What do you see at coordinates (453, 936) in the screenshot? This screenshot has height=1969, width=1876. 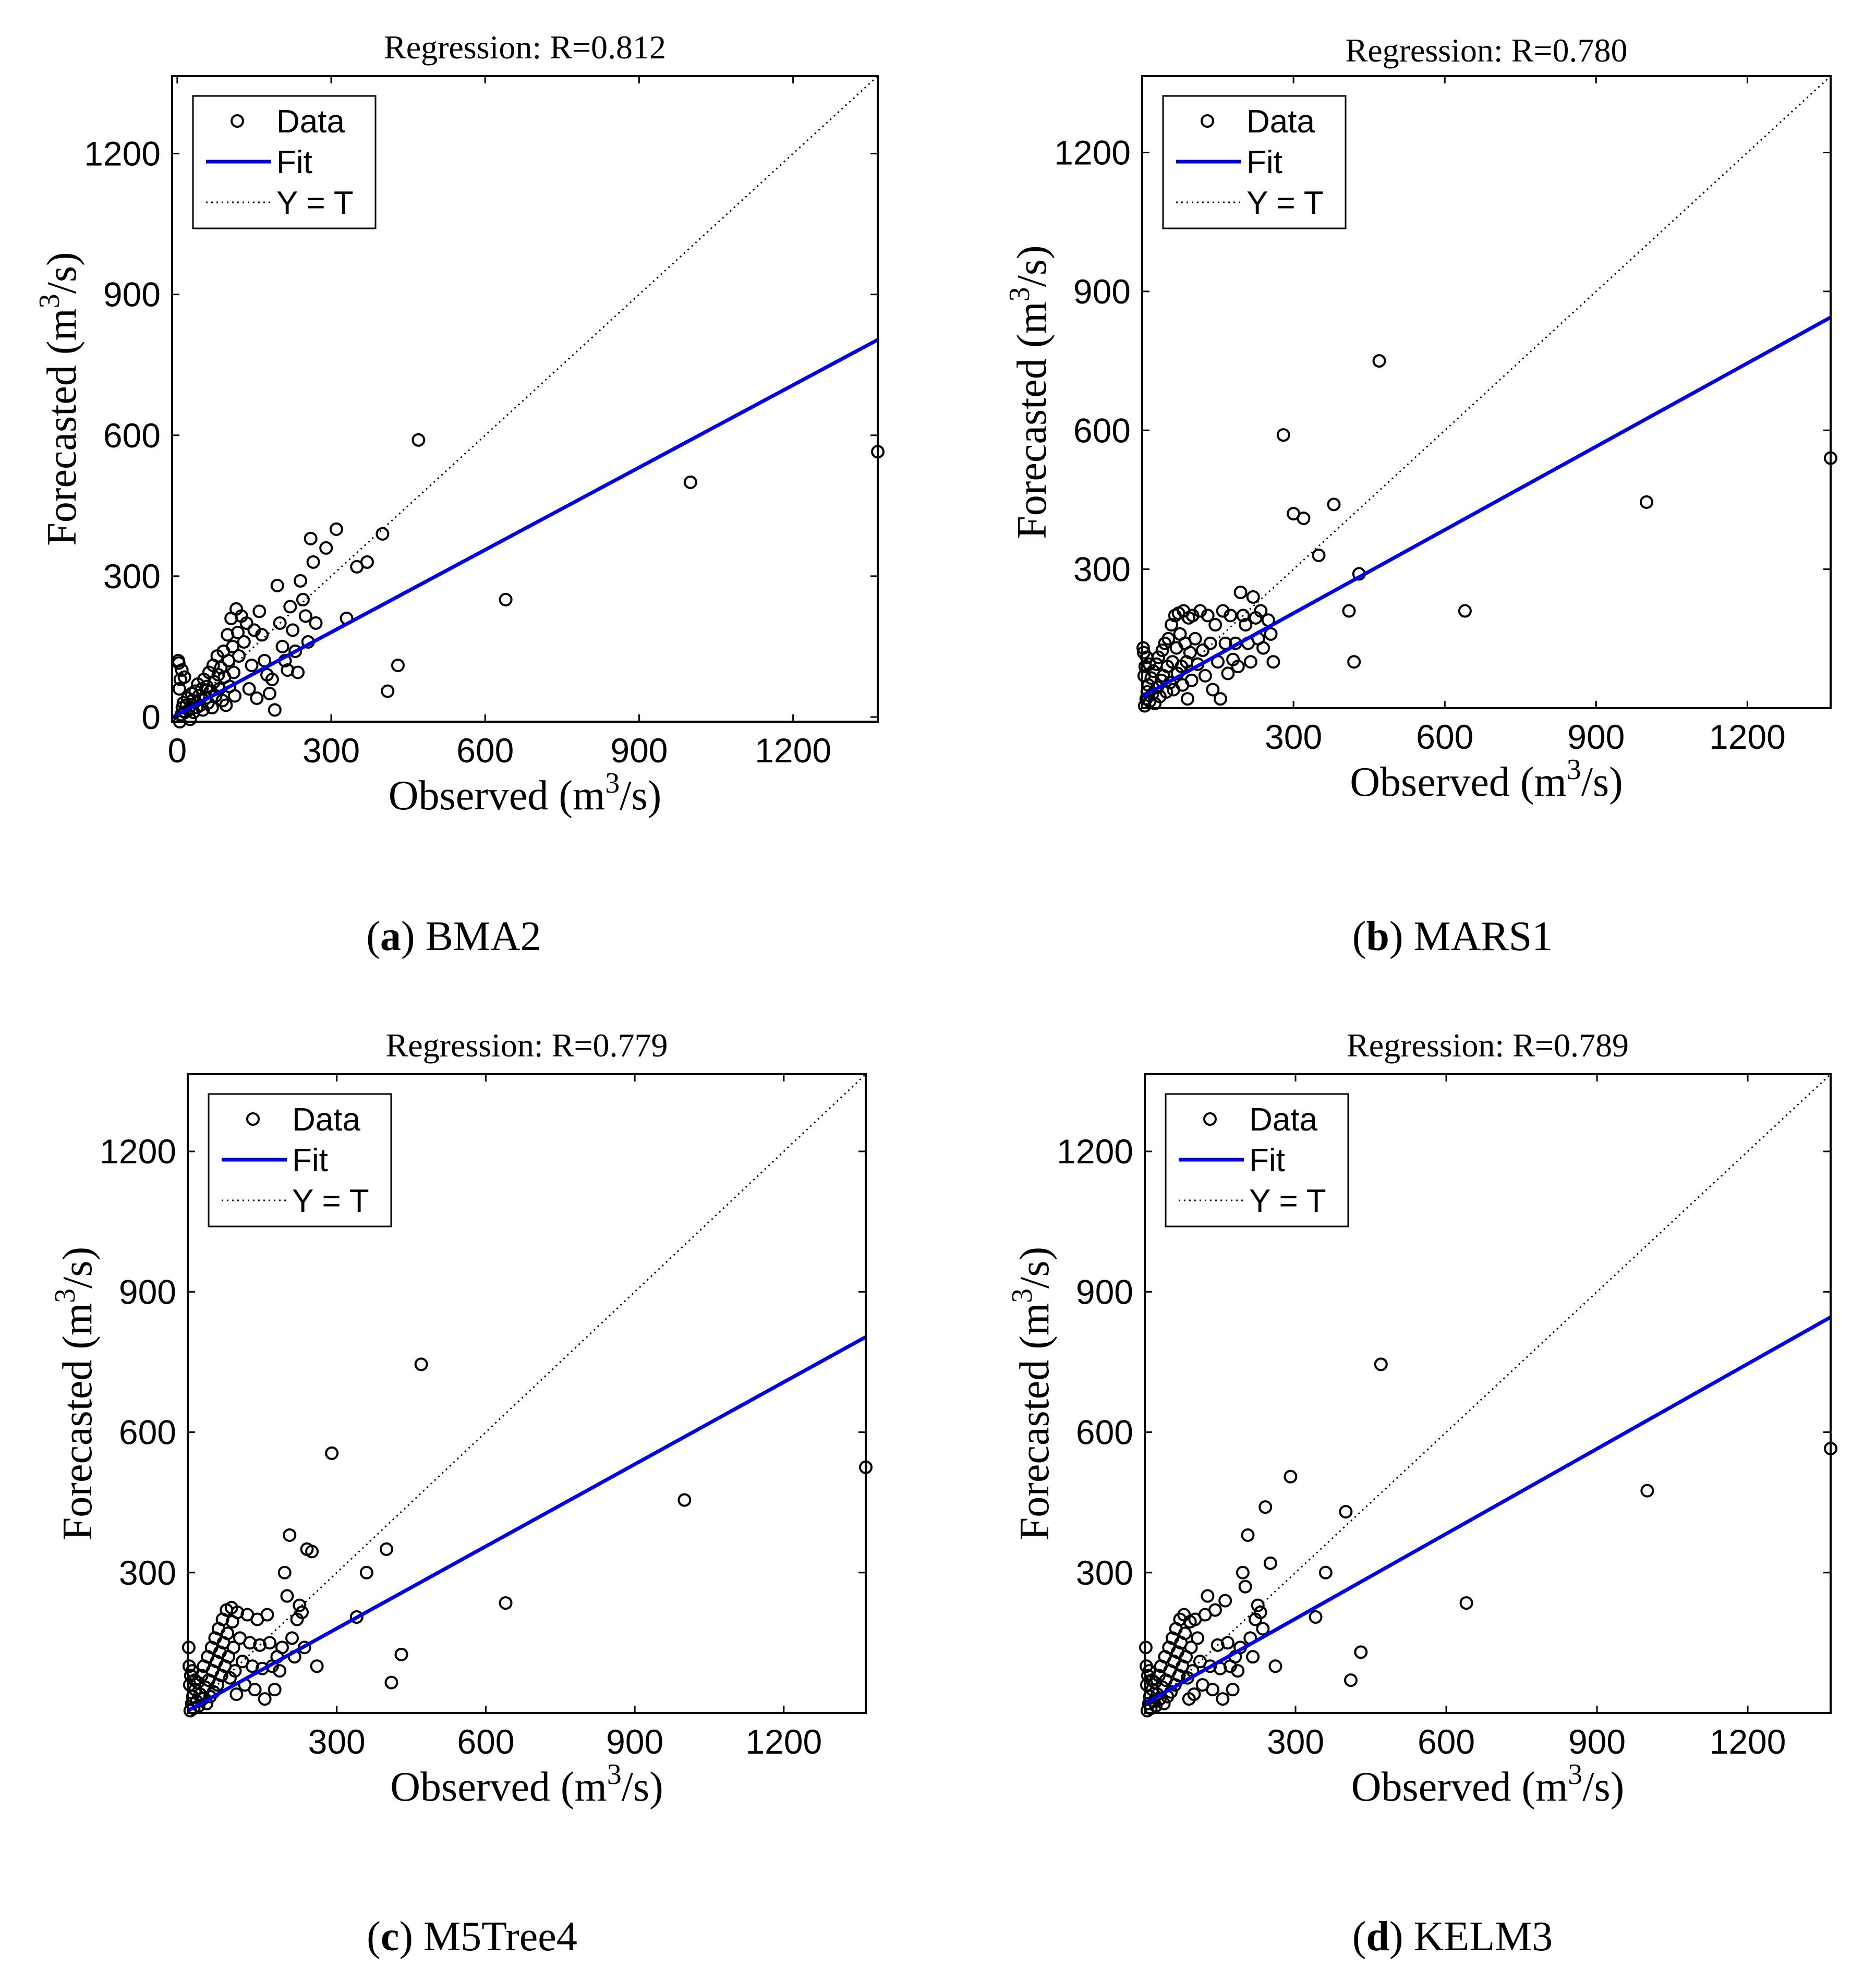 I see `caption-a: (a) BMA2` at bounding box center [453, 936].